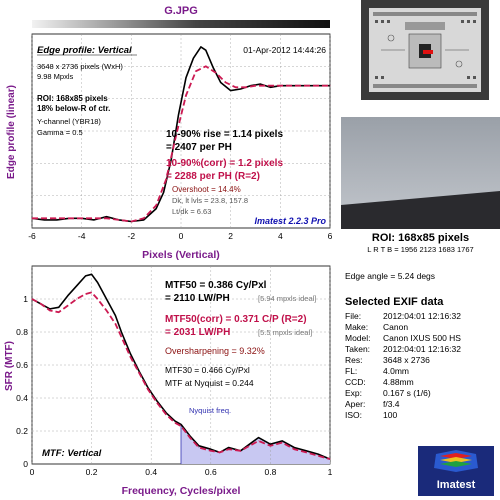 The height and width of the screenshot is (500, 500). I want to click on y-tick-label: 1, so click(25, 299).